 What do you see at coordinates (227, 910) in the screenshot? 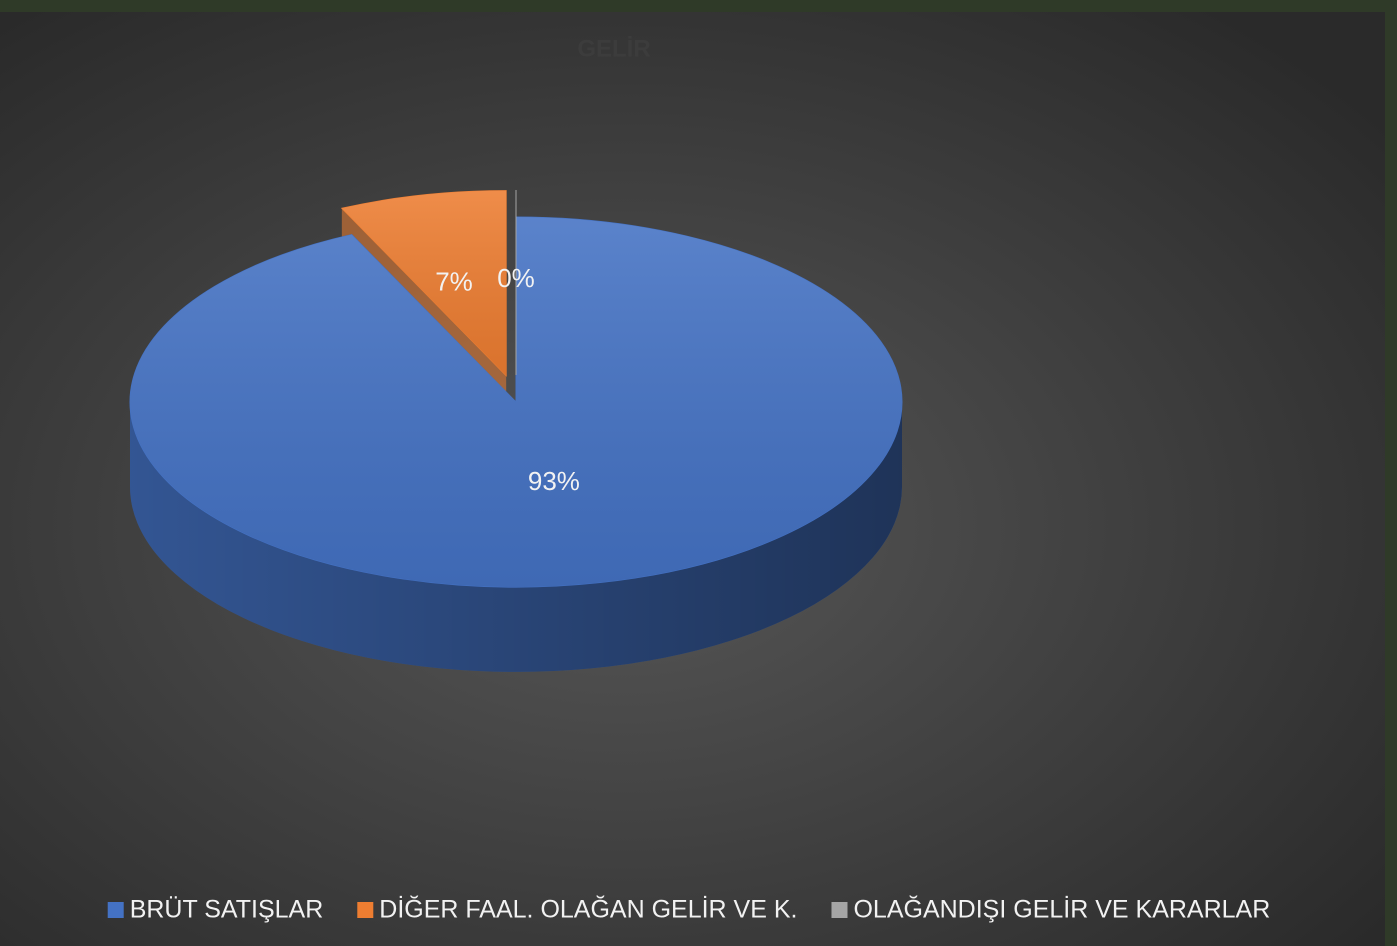
I see `legend-label: BRÜT SATIŞLAR` at bounding box center [227, 910].